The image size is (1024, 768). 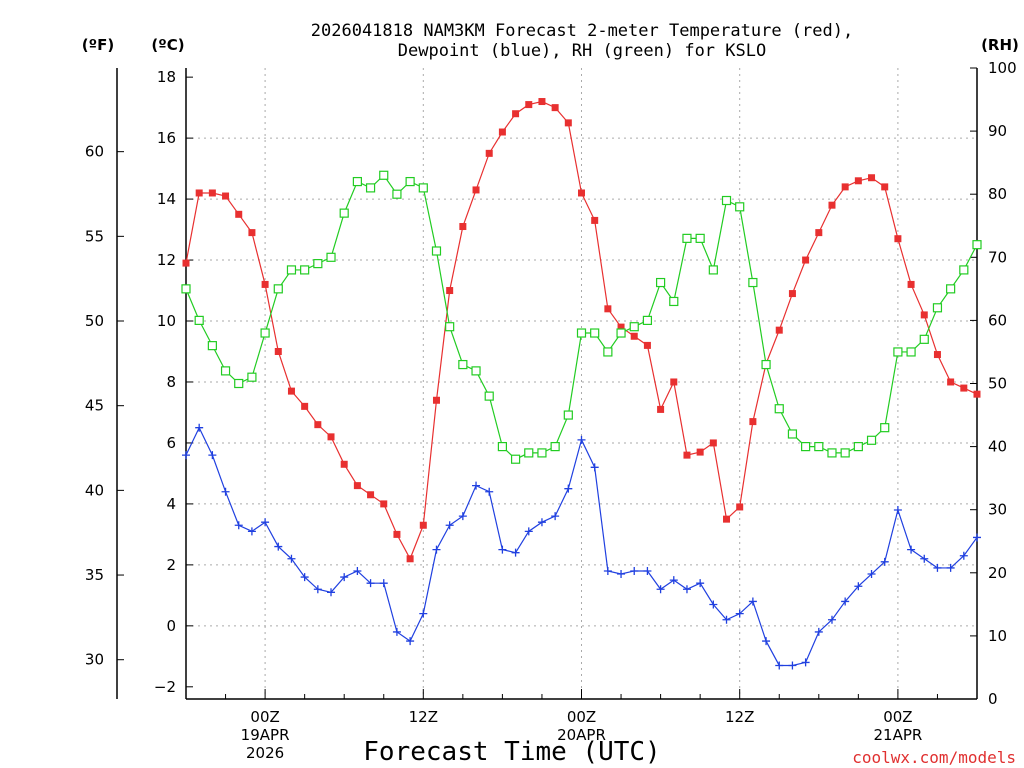 I want to click on celsius-tick-label: 4, so click(x=171, y=504).